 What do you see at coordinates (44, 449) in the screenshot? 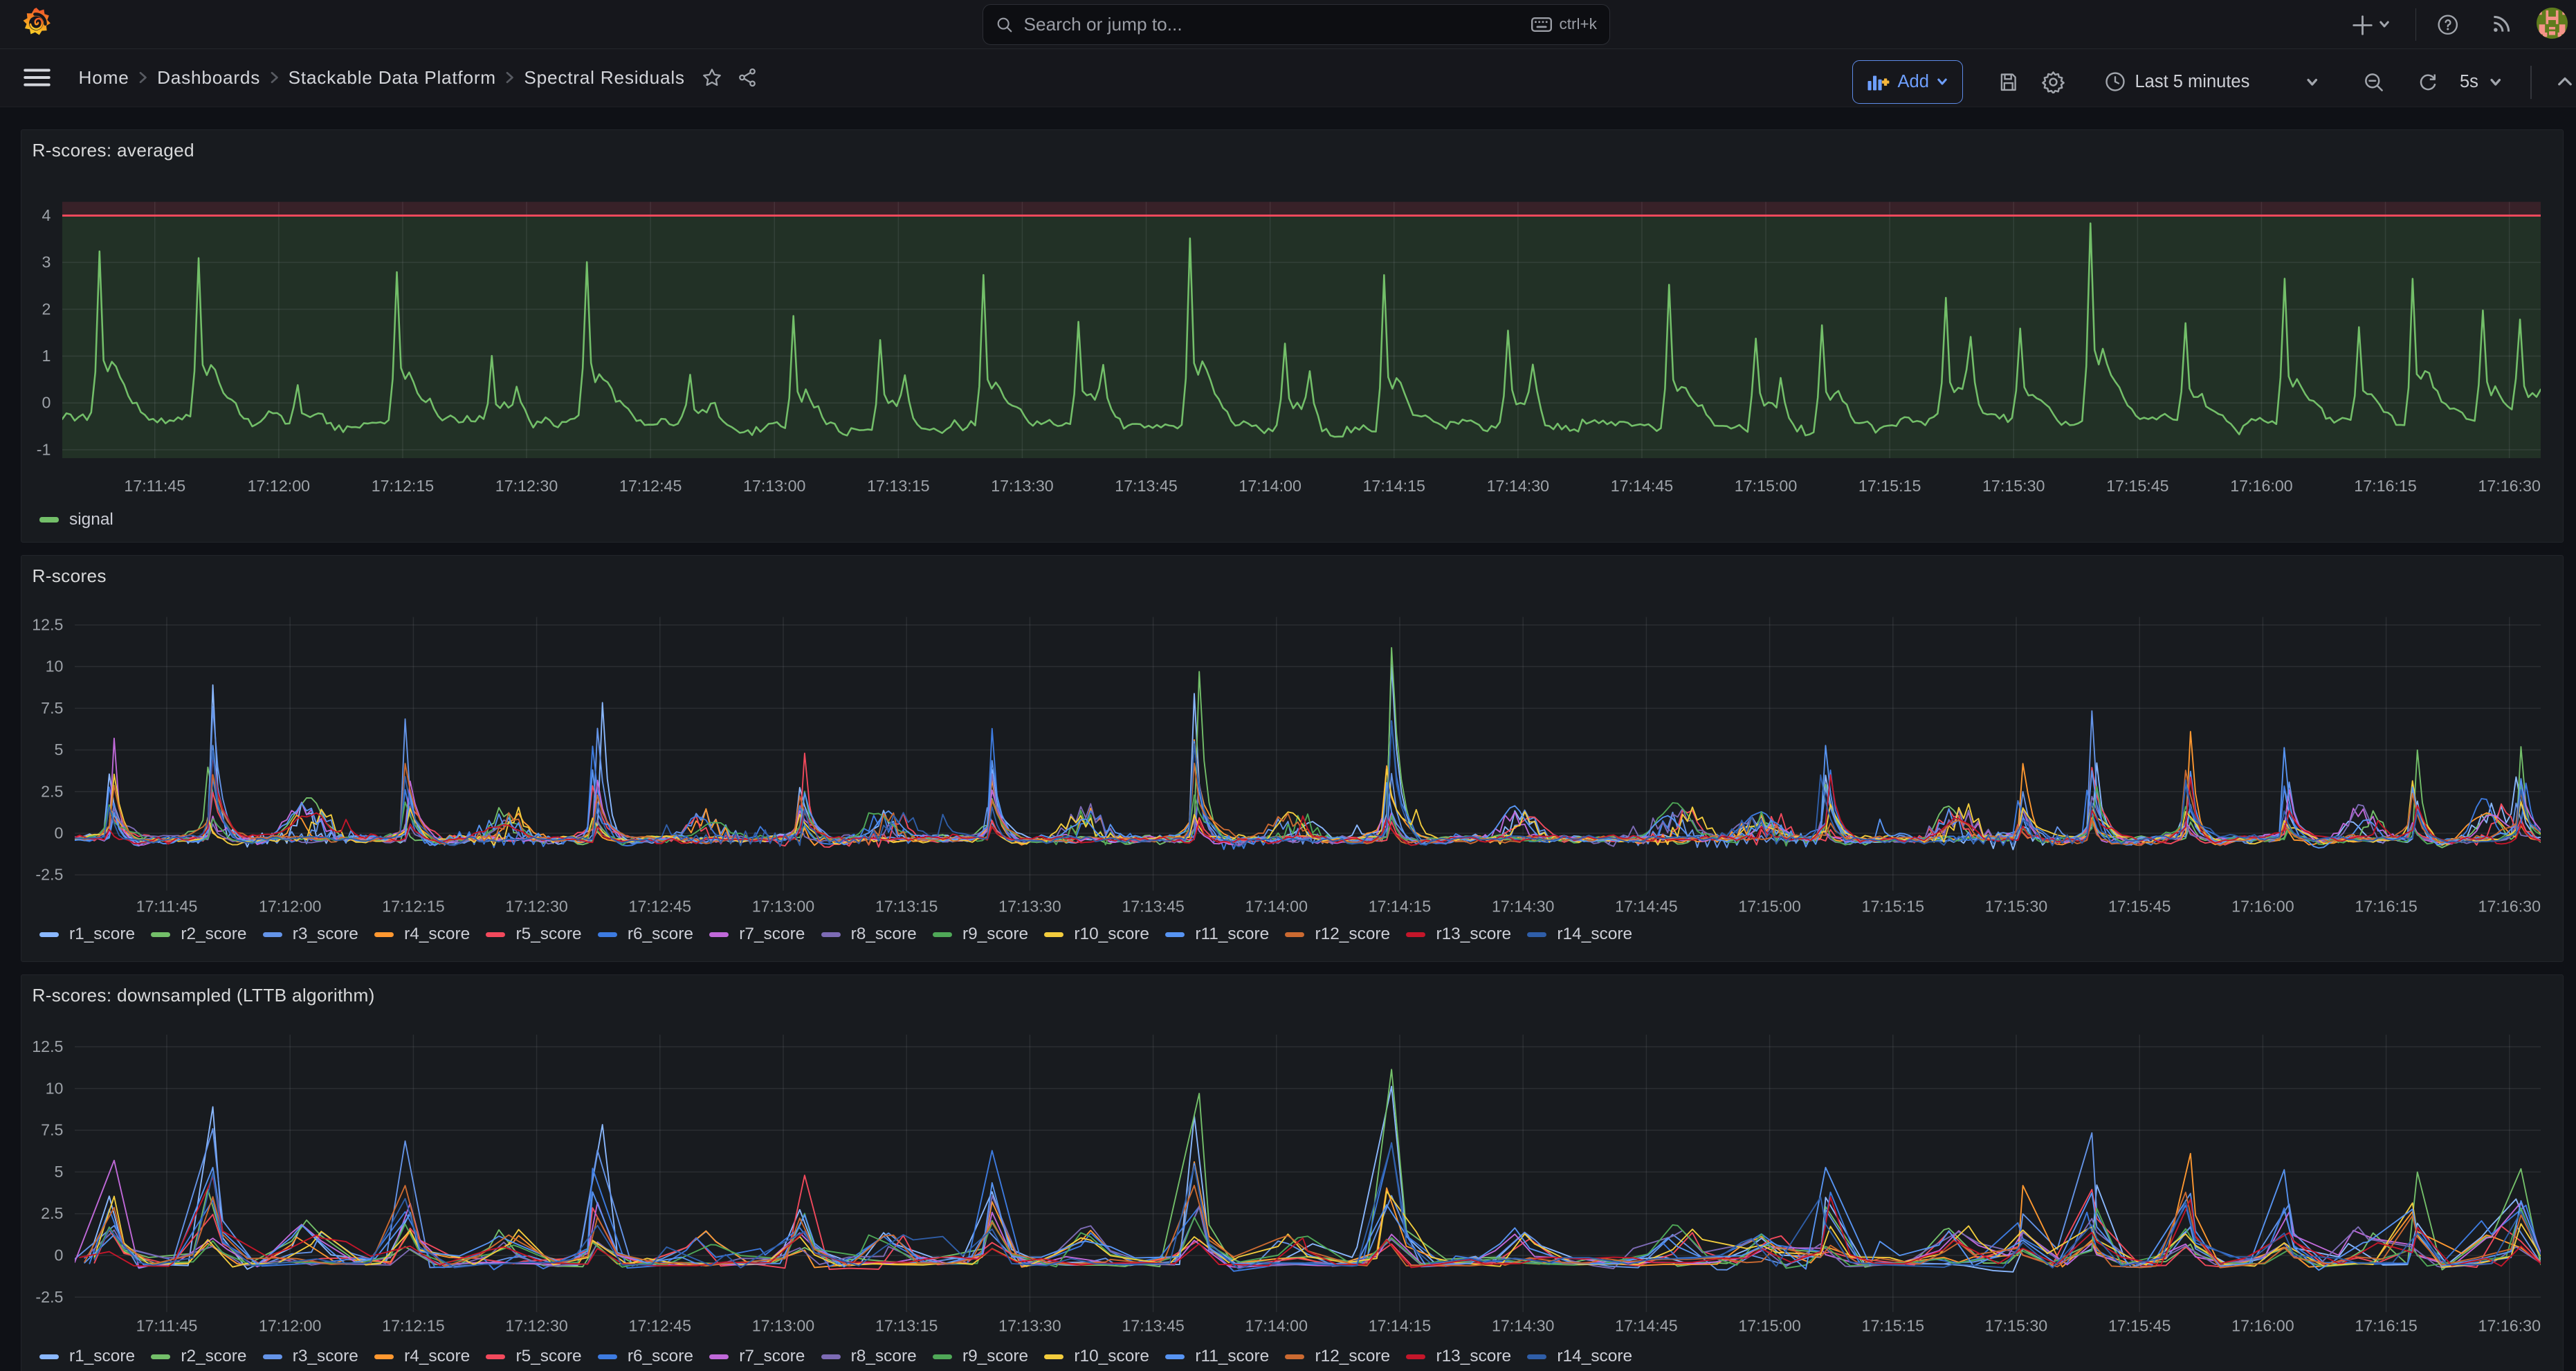
I see `svg-text: -1` at bounding box center [44, 449].